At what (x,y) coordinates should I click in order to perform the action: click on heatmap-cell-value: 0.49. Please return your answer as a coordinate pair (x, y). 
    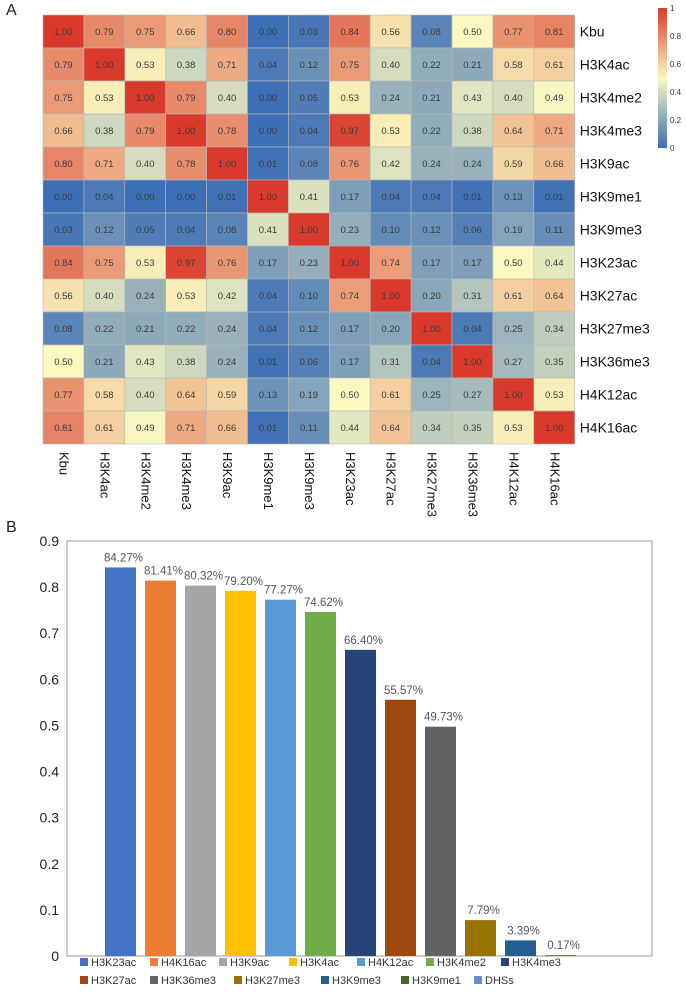
    Looking at the image, I should click on (145, 428).